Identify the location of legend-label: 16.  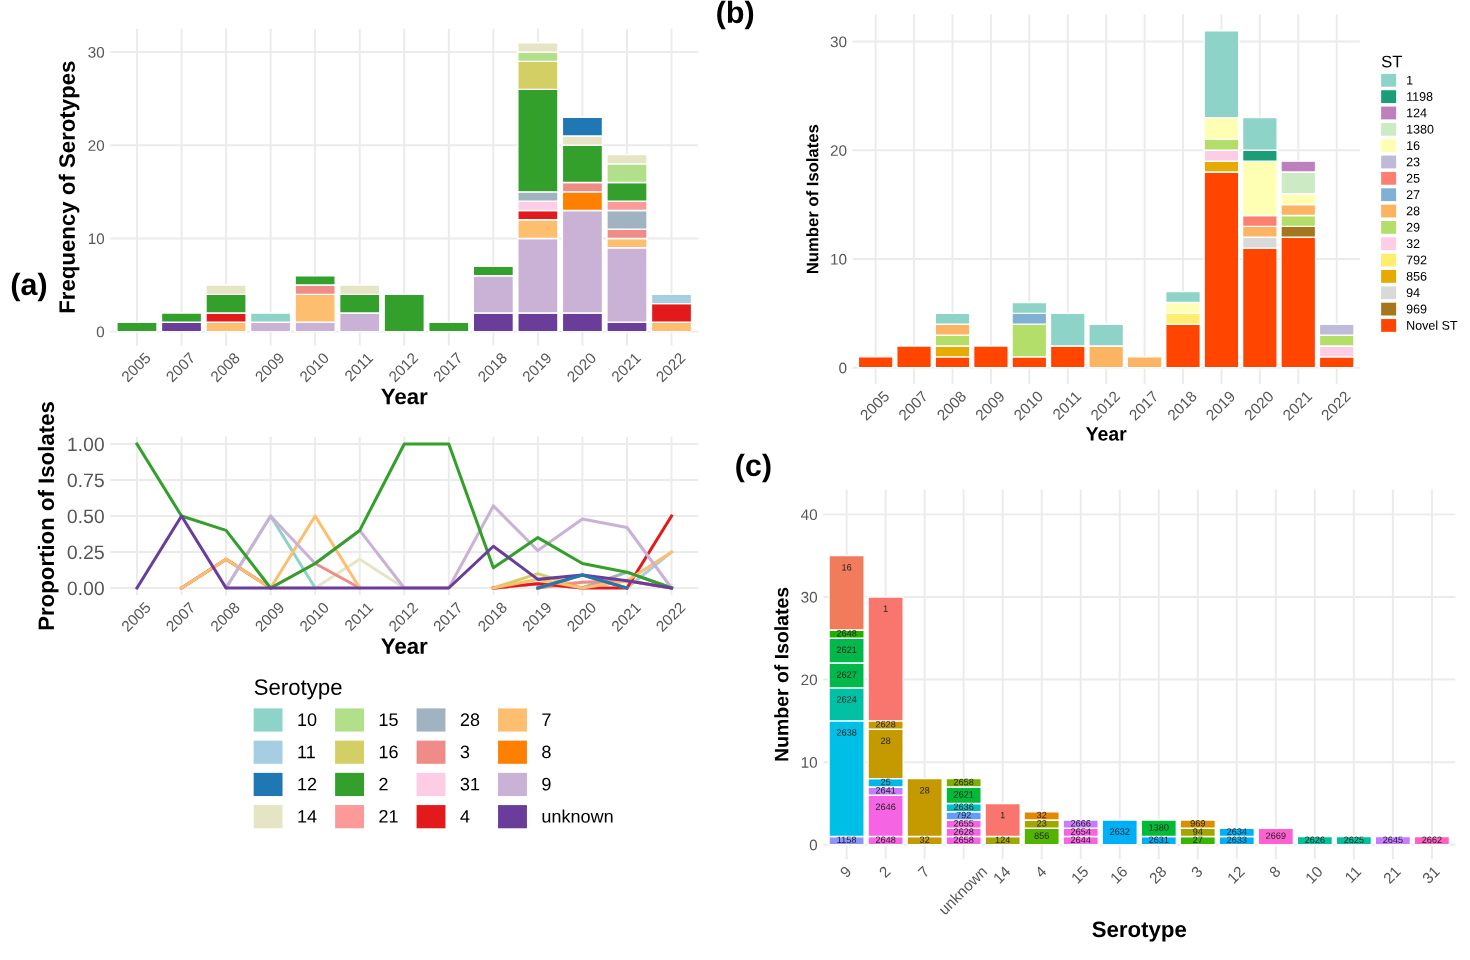
(388, 752).